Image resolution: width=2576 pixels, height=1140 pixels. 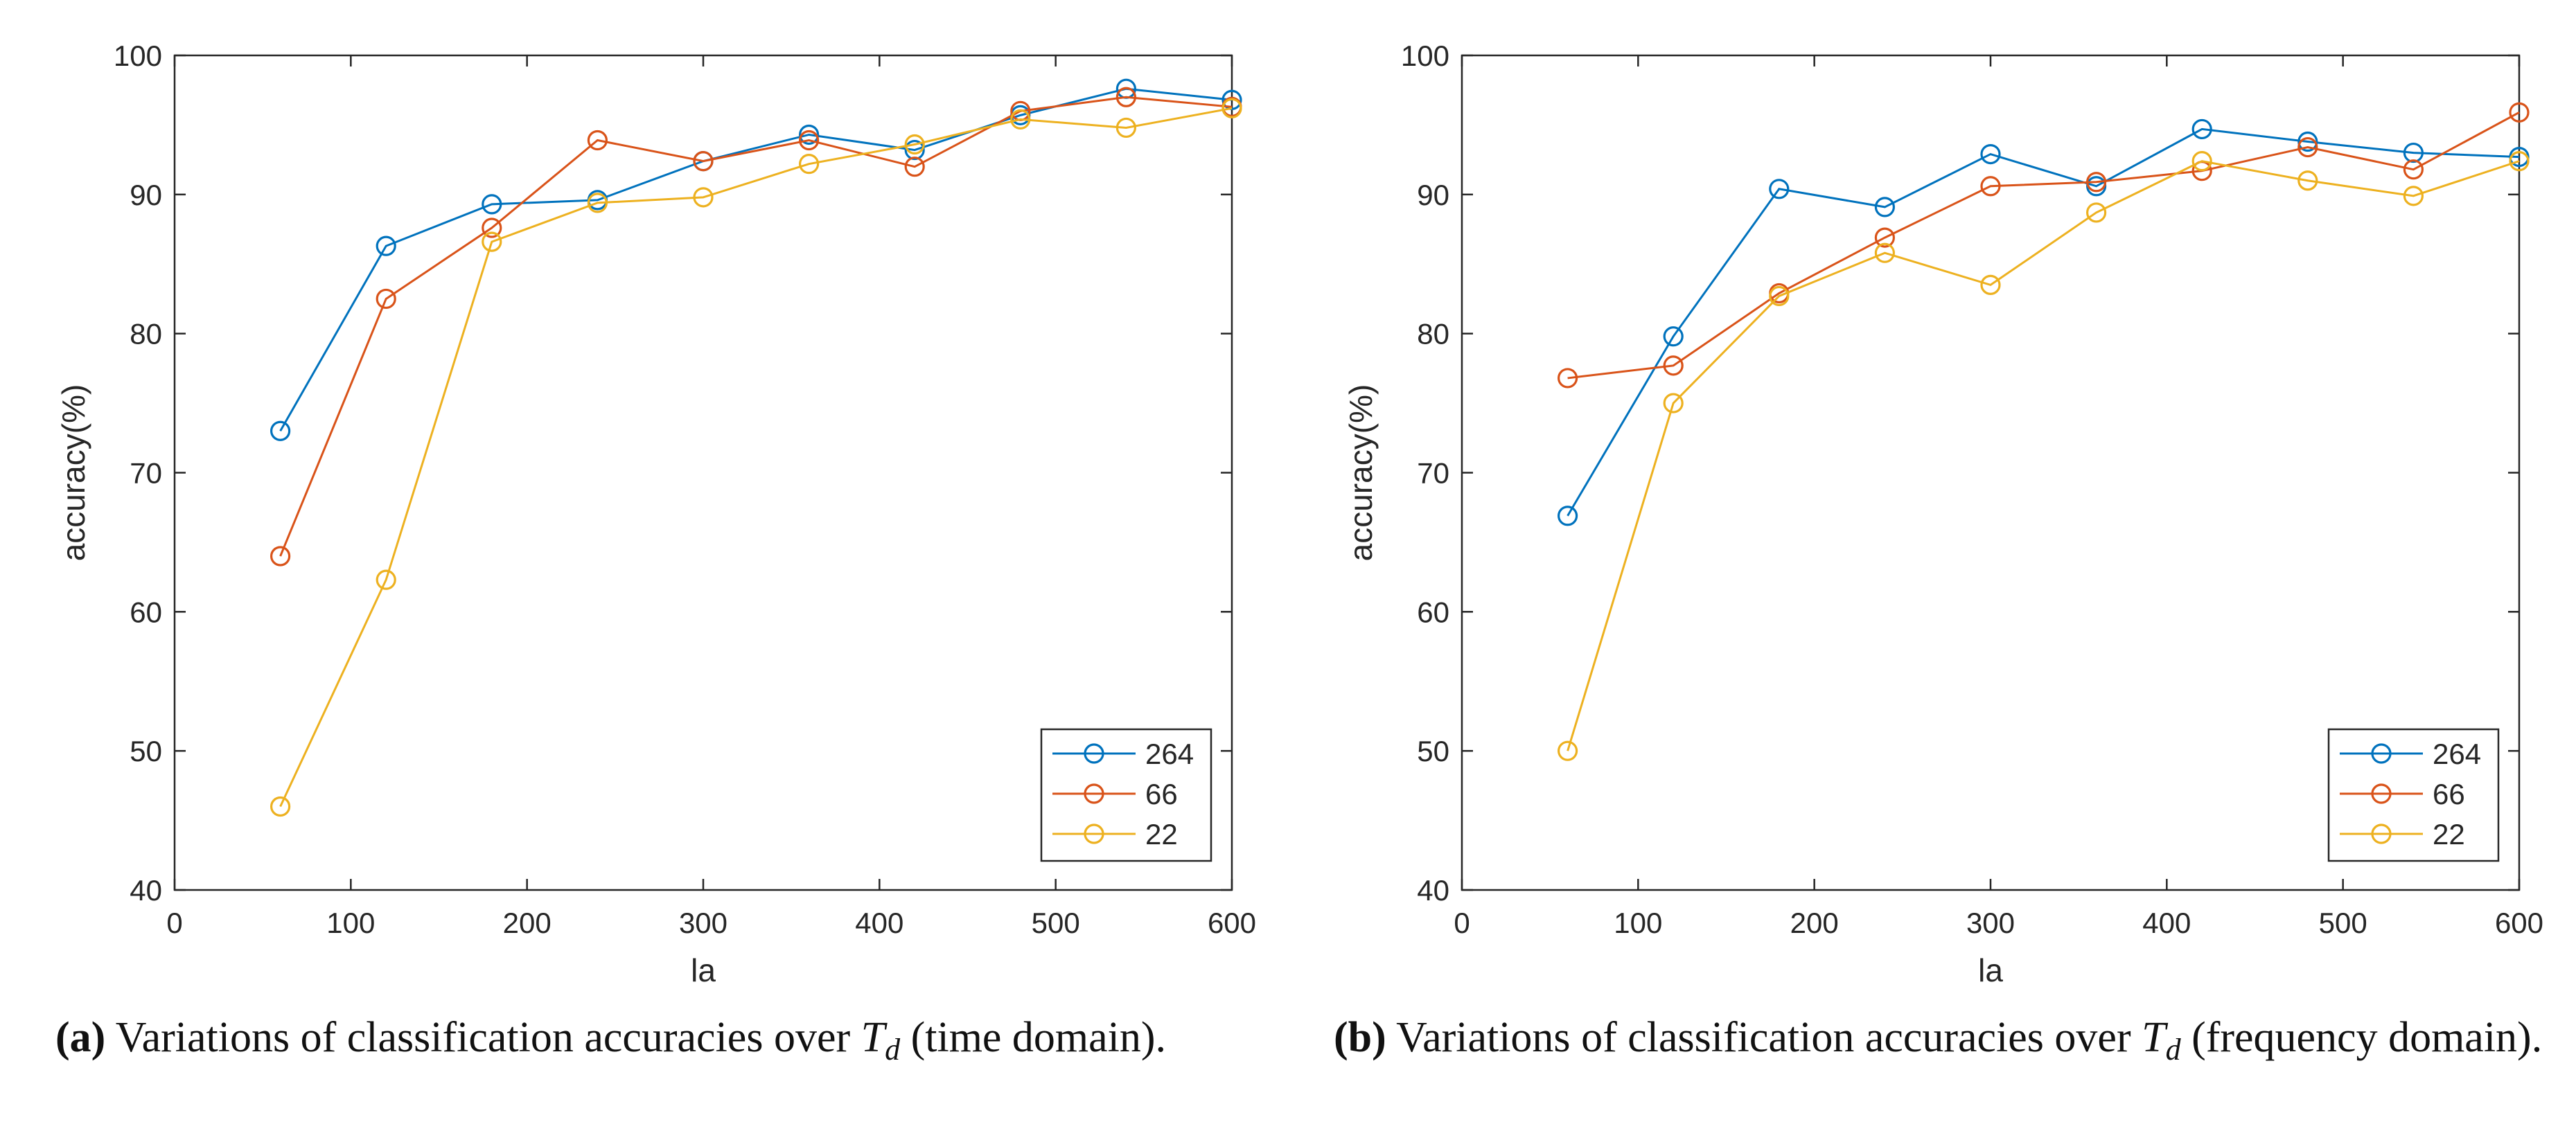 I want to click on chart-a-xtick-label: 0, so click(x=174, y=923).